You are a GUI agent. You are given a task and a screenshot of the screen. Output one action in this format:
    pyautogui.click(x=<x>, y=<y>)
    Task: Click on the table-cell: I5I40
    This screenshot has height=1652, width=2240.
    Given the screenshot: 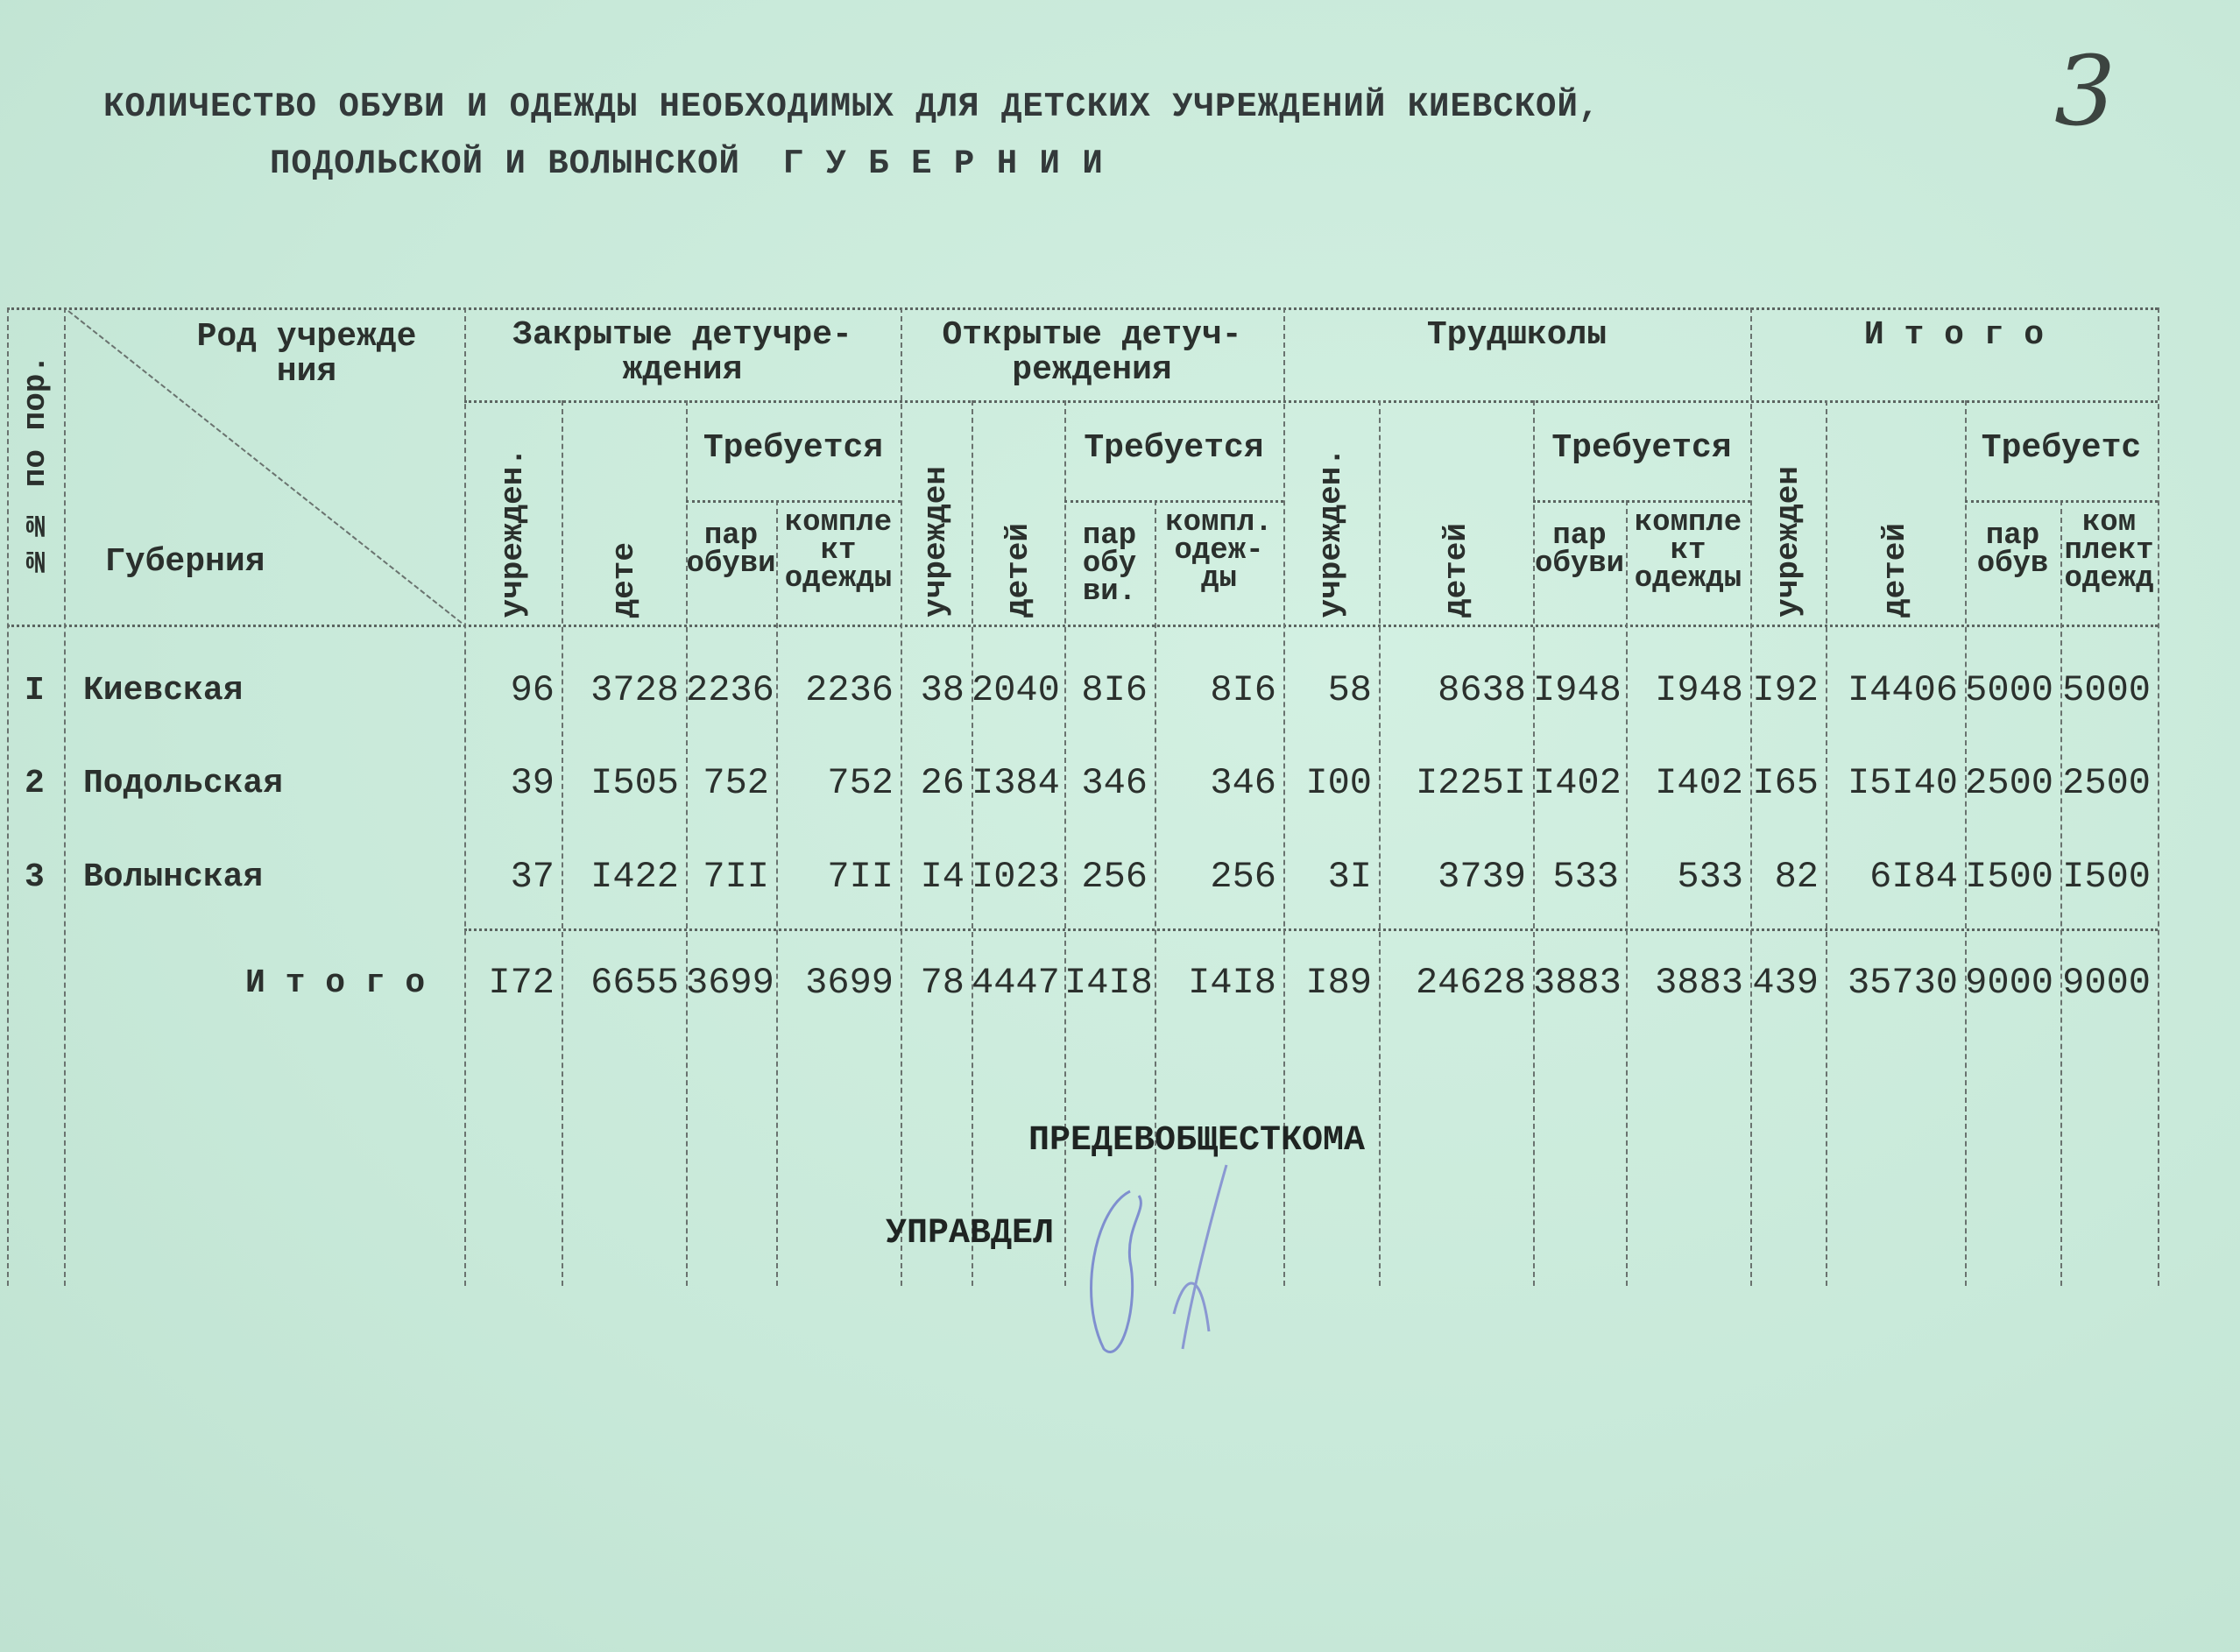 What is the action you would take?
    pyautogui.click(x=1903, y=783)
    